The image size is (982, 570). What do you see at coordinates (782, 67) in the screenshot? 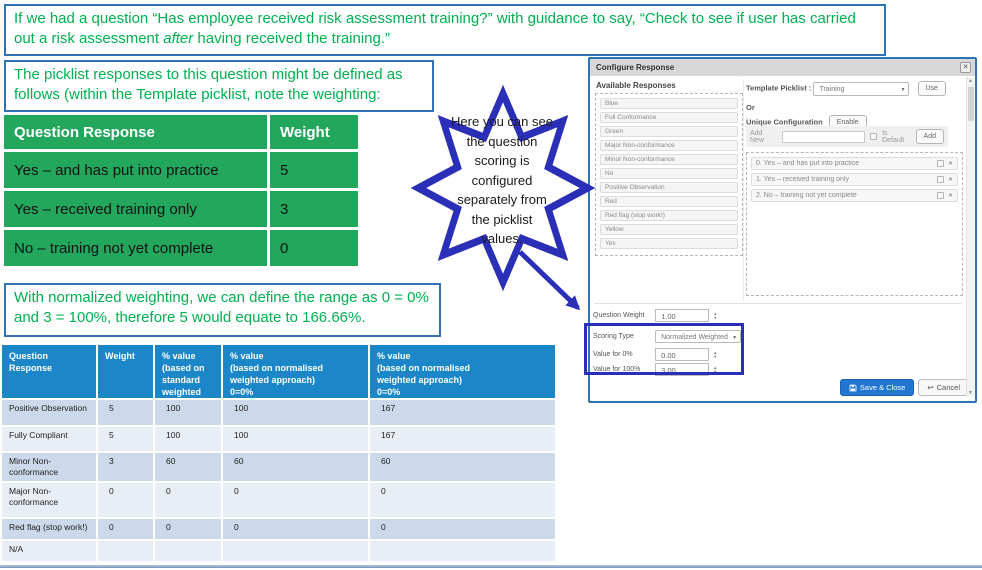
I see `dialog-title: Configure Response` at bounding box center [782, 67].